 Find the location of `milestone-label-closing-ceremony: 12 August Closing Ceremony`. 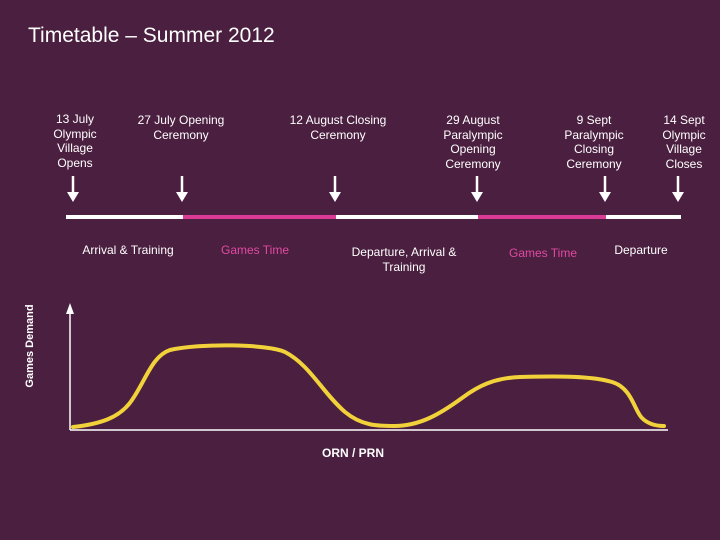

milestone-label-closing-ceremony: 12 August Closing Ceremony is located at coordinates (338, 127).